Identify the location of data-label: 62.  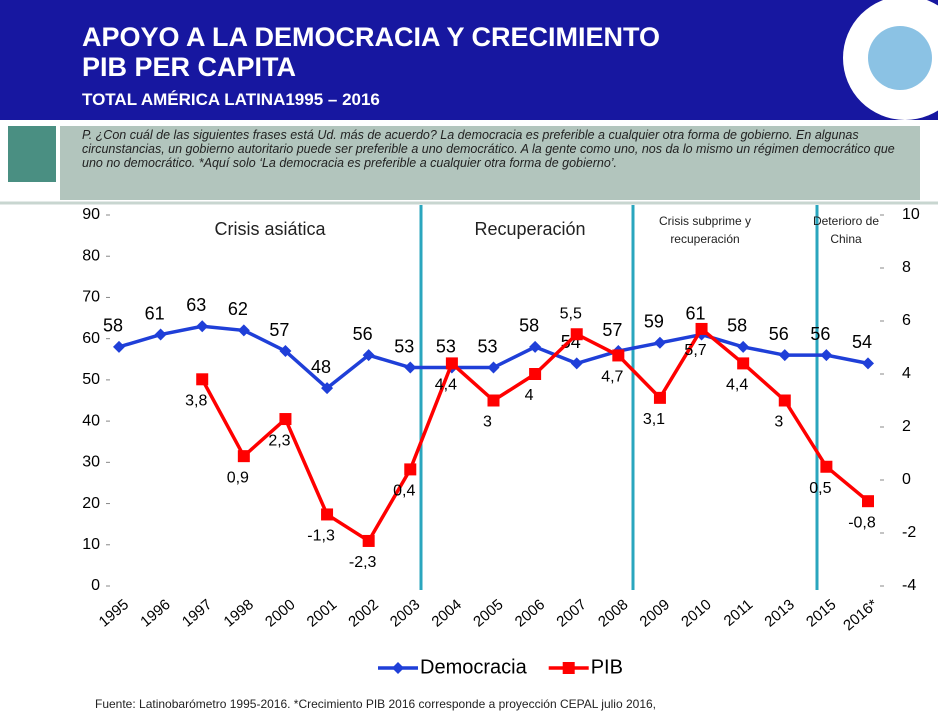
(238, 309).